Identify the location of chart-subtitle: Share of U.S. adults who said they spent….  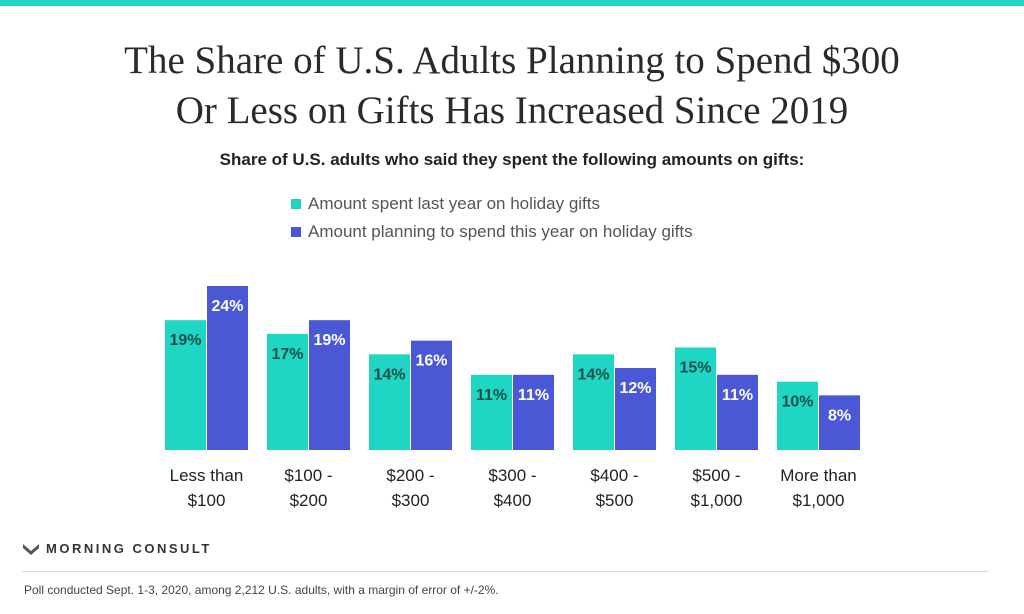
(512, 159).